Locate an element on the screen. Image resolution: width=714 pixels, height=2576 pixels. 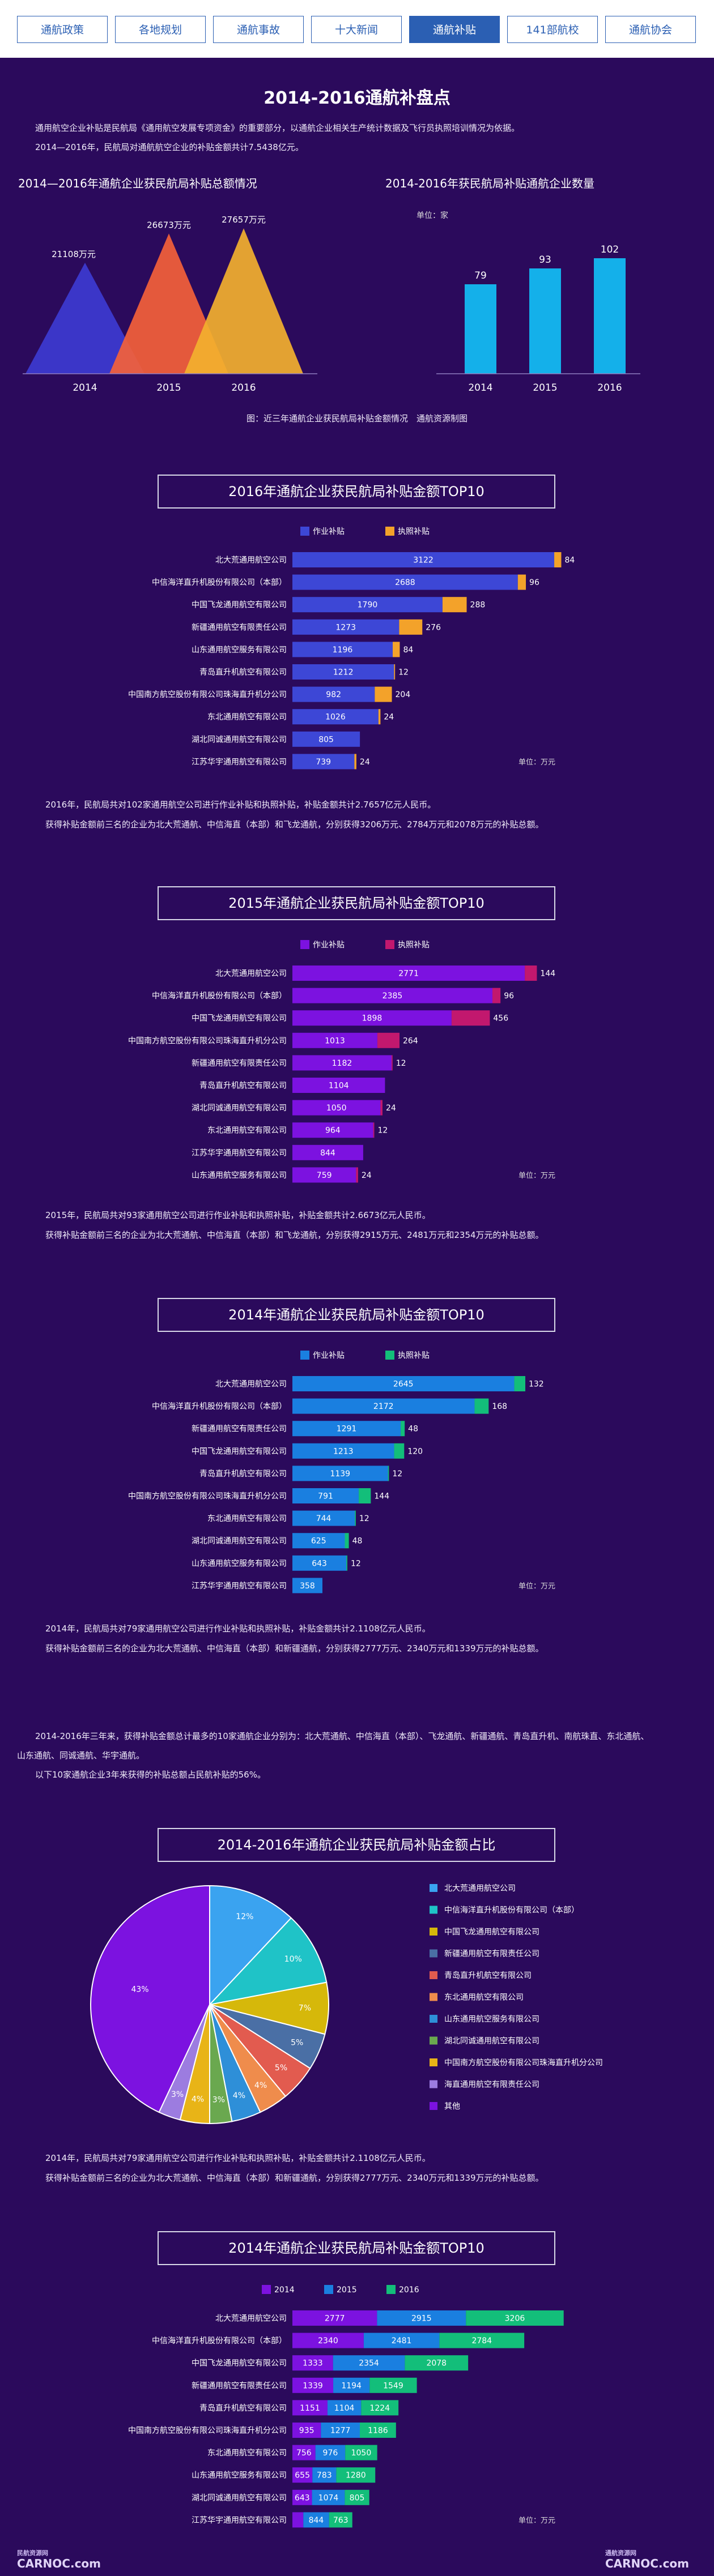
bar-value-2014: 2777 is located at coordinates (335, 2318).